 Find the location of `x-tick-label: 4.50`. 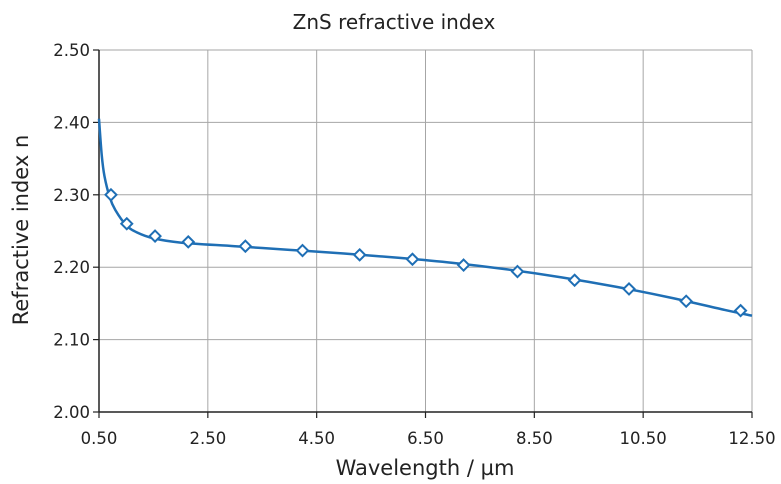

x-tick-label: 4.50 is located at coordinates (316, 438).